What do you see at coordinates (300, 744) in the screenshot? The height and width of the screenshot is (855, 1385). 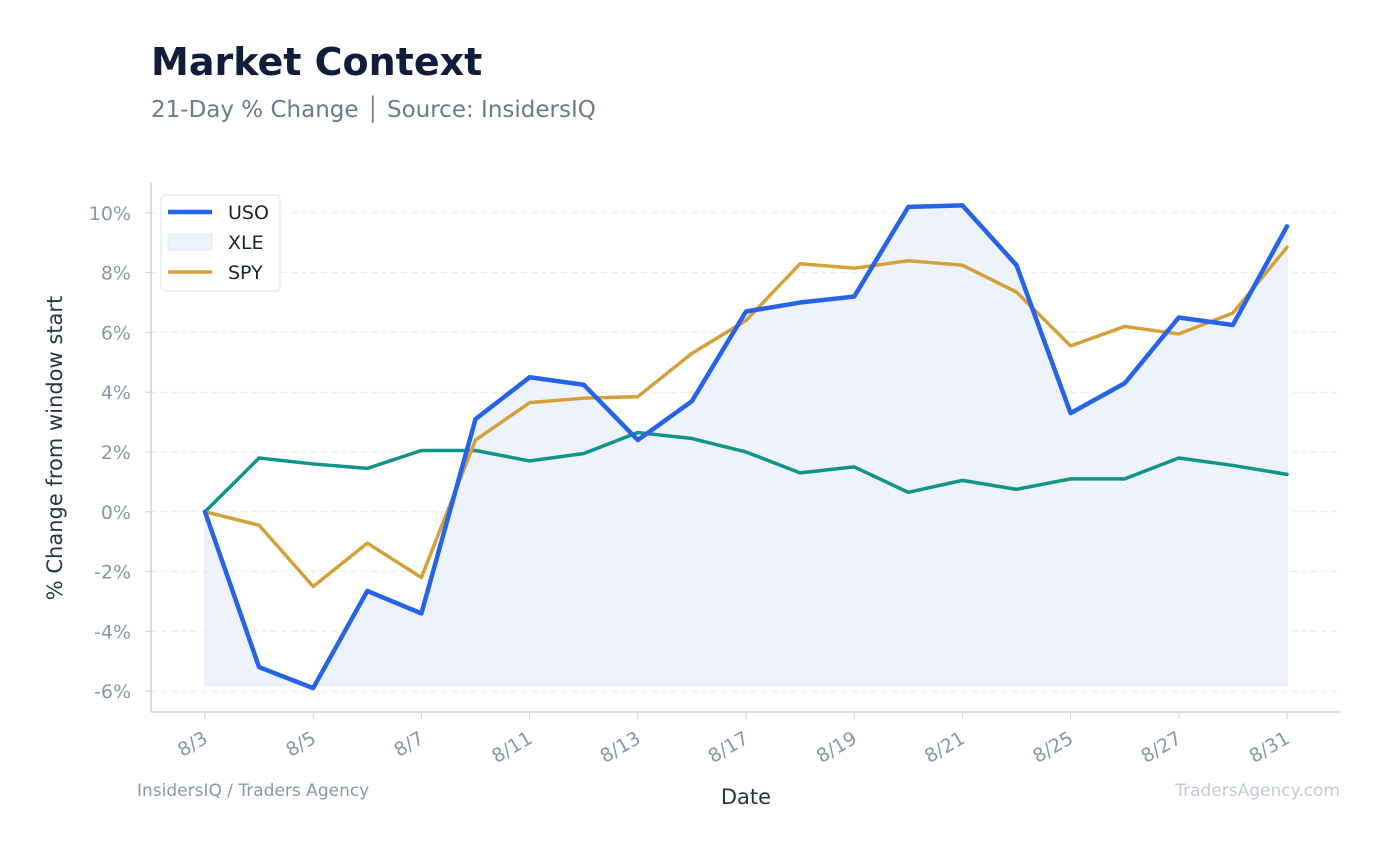 I see `x-tick-label: 8/5` at bounding box center [300, 744].